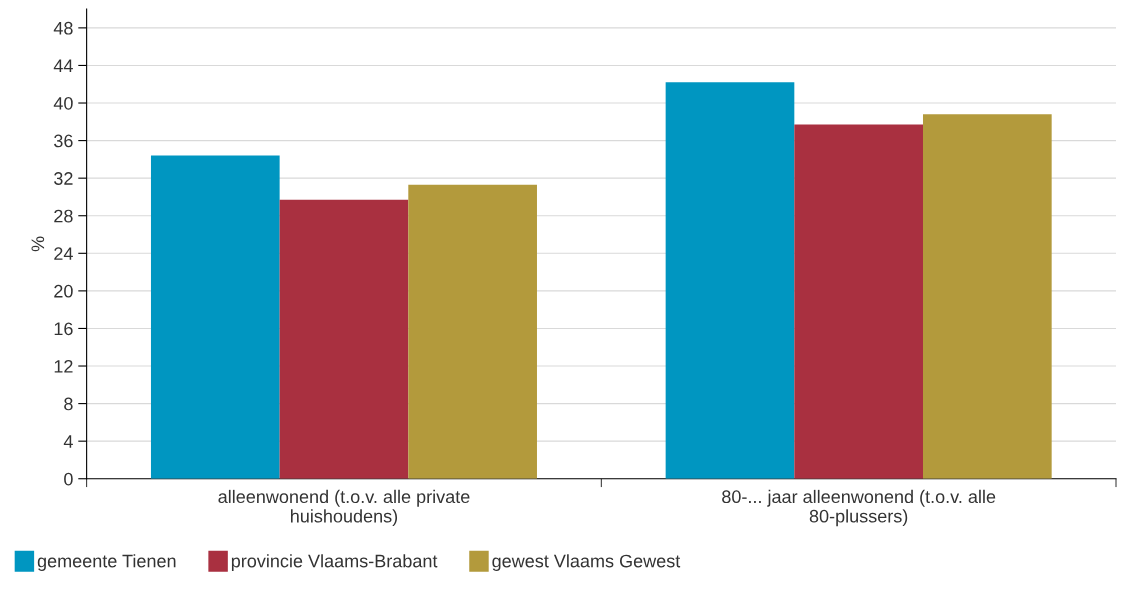  Describe the element at coordinates (586, 562) in the screenshot. I see `legend-label: gewest Vlaams Gewest` at that location.